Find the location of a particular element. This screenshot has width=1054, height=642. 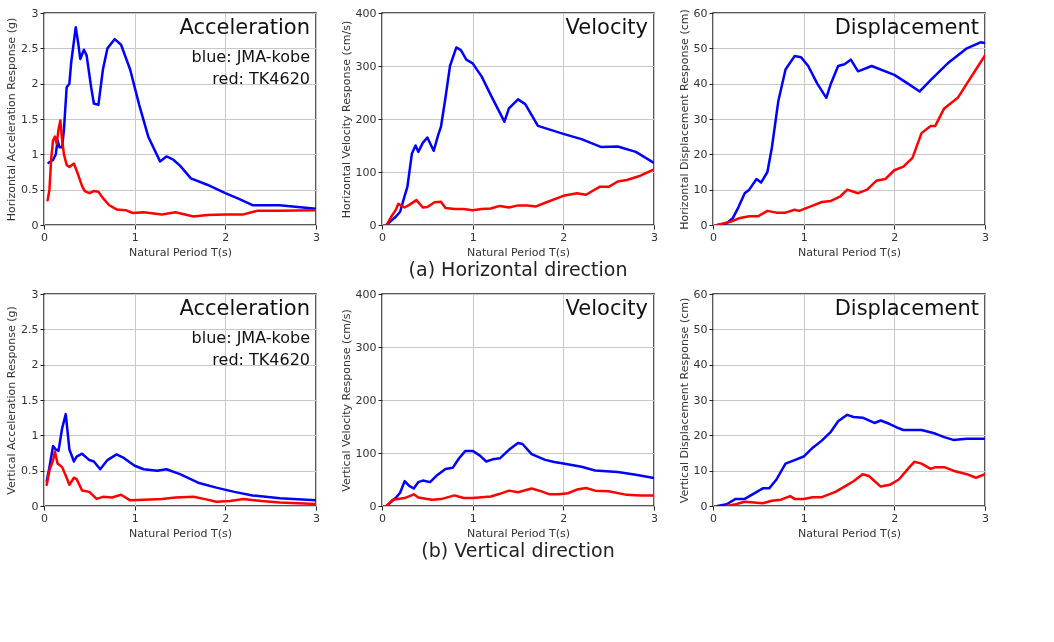

text: (a) Horizontal direction is located at coordinates (518, 269).